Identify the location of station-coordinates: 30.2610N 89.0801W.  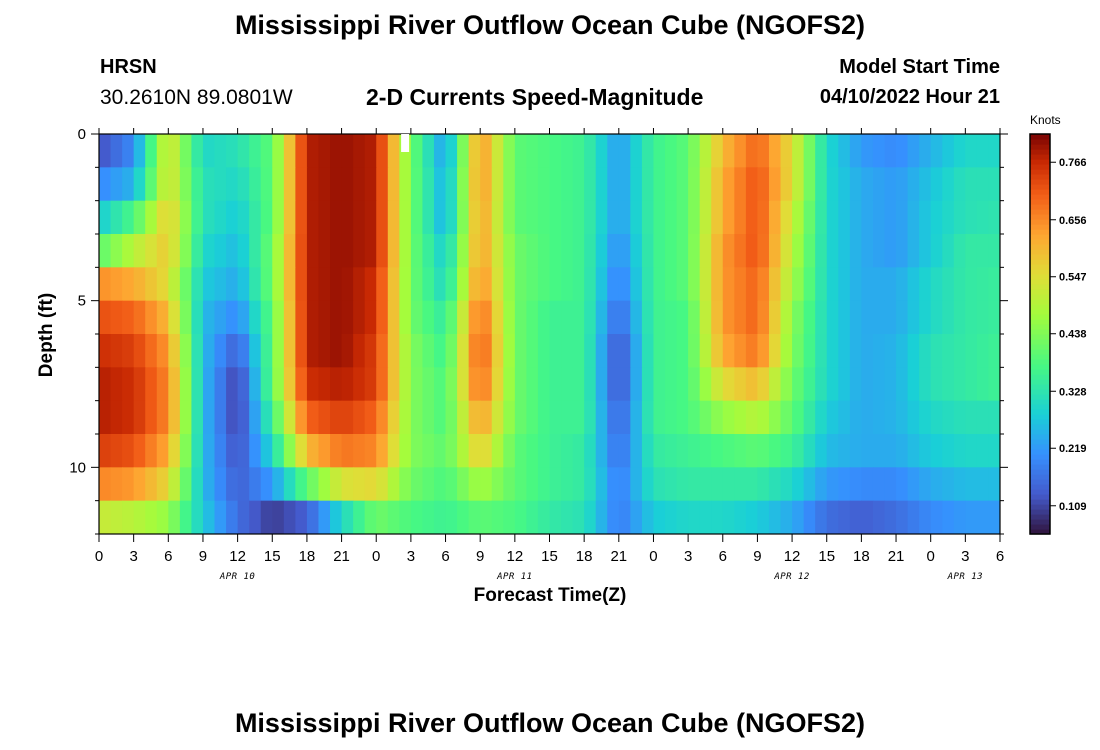
(196, 97).